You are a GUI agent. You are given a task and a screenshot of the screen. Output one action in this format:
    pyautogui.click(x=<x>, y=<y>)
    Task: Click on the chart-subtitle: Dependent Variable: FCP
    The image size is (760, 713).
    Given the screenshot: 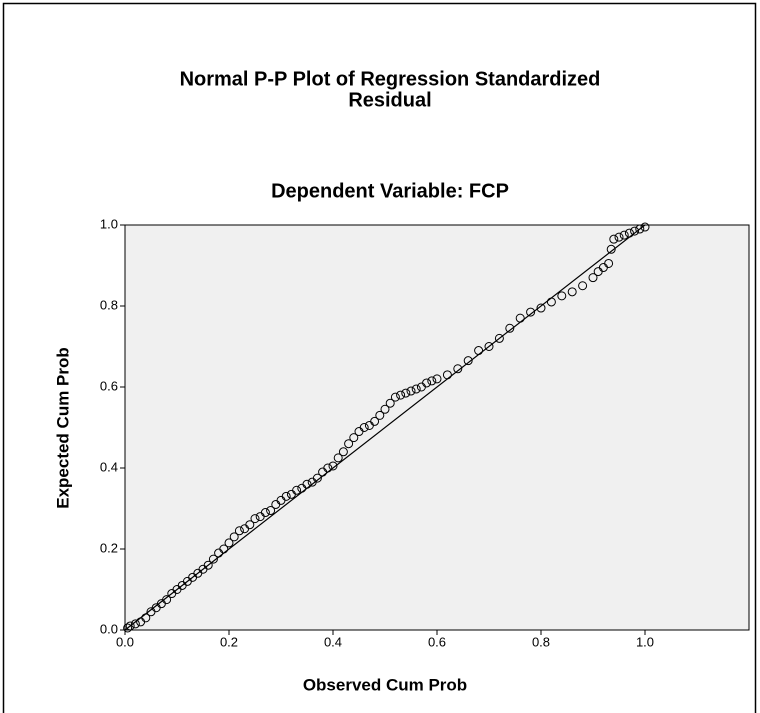 What is the action you would take?
    pyautogui.click(x=390, y=191)
    